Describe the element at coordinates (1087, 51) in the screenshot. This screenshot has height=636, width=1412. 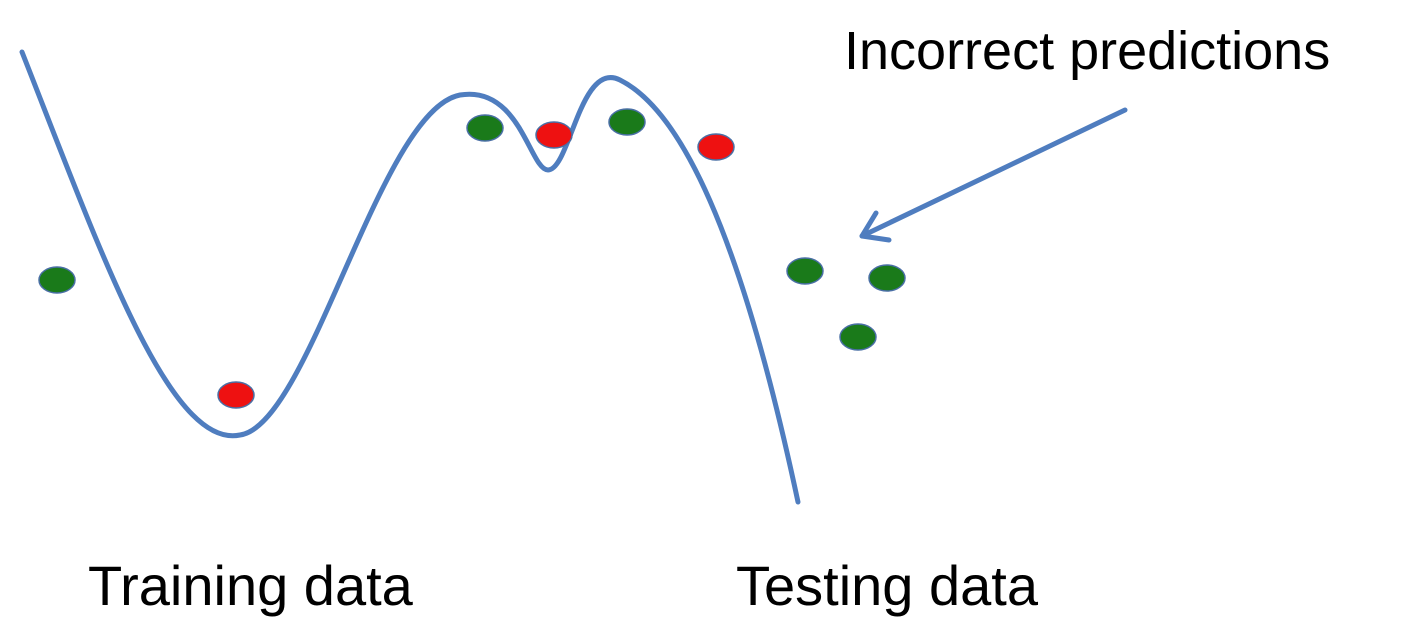
I see `incorrect-predictions-label: Incorrect predictions` at that location.